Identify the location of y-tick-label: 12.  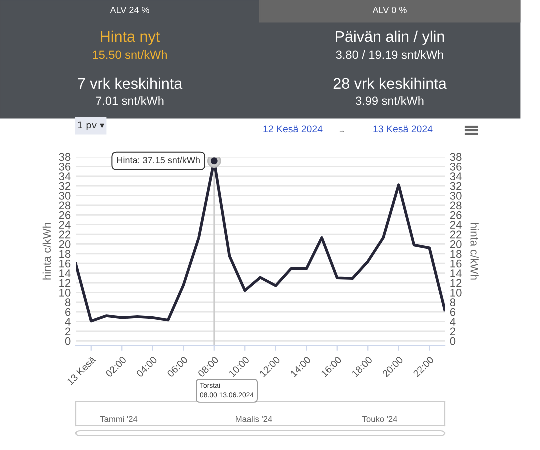
(65, 283).